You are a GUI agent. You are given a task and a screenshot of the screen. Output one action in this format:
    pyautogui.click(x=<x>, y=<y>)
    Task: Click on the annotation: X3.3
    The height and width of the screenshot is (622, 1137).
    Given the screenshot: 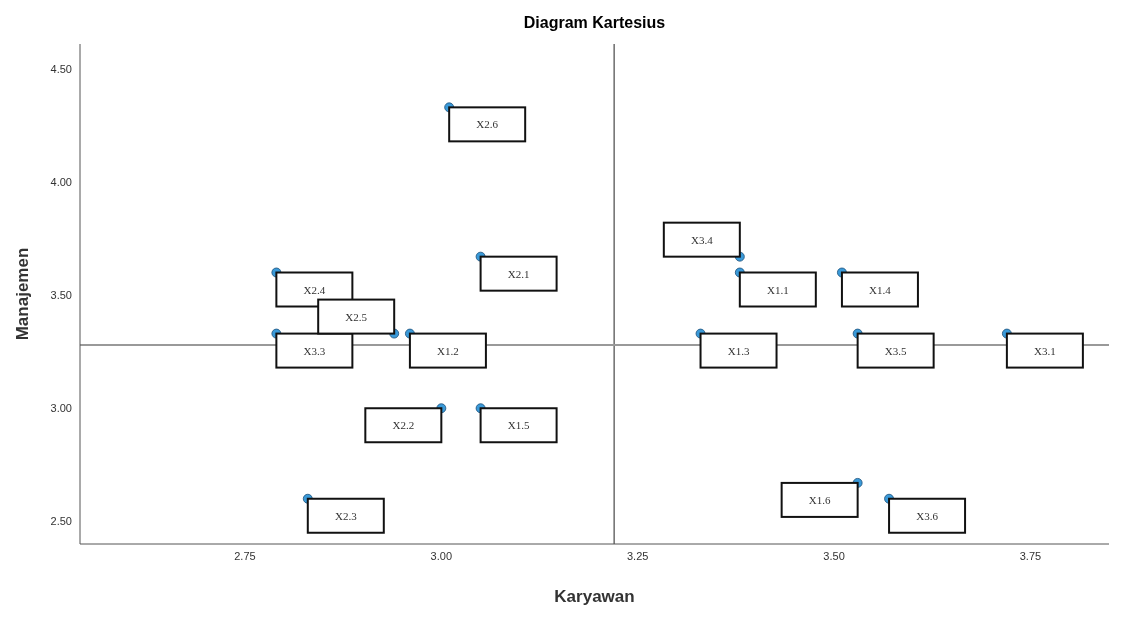 What is the action you would take?
    pyautogui.click(x=314, y=350)
    